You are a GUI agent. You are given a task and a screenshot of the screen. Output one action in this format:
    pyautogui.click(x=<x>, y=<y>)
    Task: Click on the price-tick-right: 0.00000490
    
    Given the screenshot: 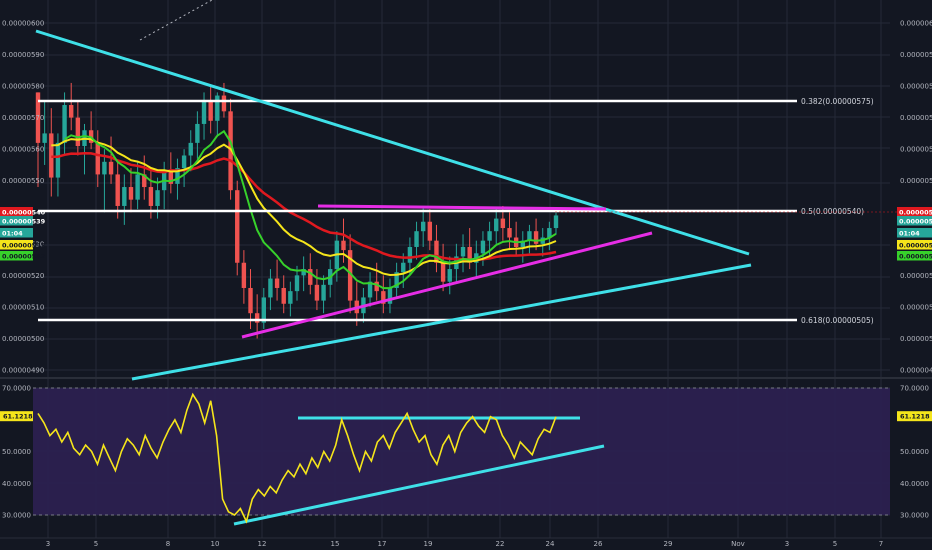 What is the action you would take?
    pyautogui.click(x=916, y=371)
    